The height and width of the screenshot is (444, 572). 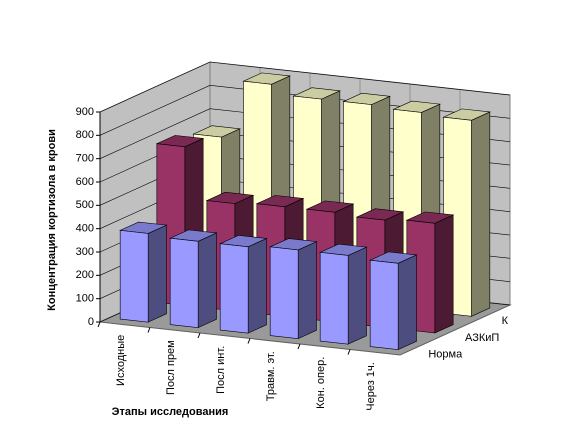 What do you see at coordinates (482, 338) in the screenshot?
I see `series-label: АЗКиП` at bounding box center [482, 338].